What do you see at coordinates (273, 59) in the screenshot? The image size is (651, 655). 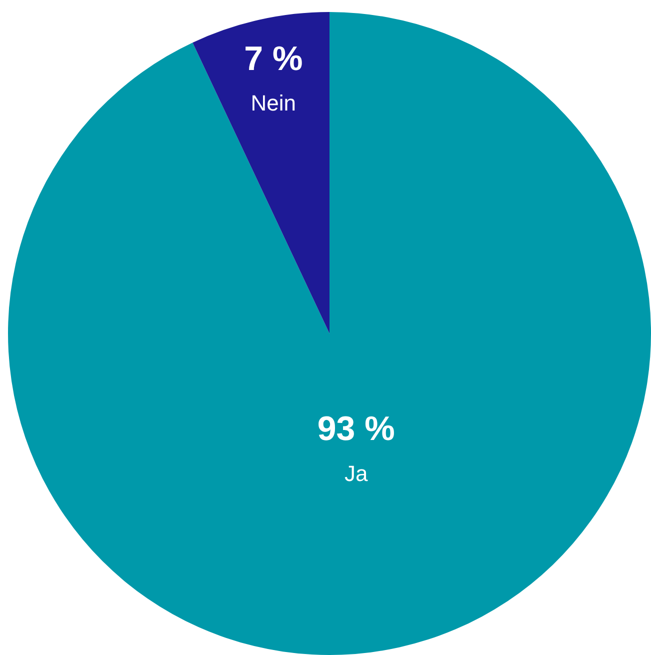 I see `data-label: 7 %` at bounding box center [273, 59].